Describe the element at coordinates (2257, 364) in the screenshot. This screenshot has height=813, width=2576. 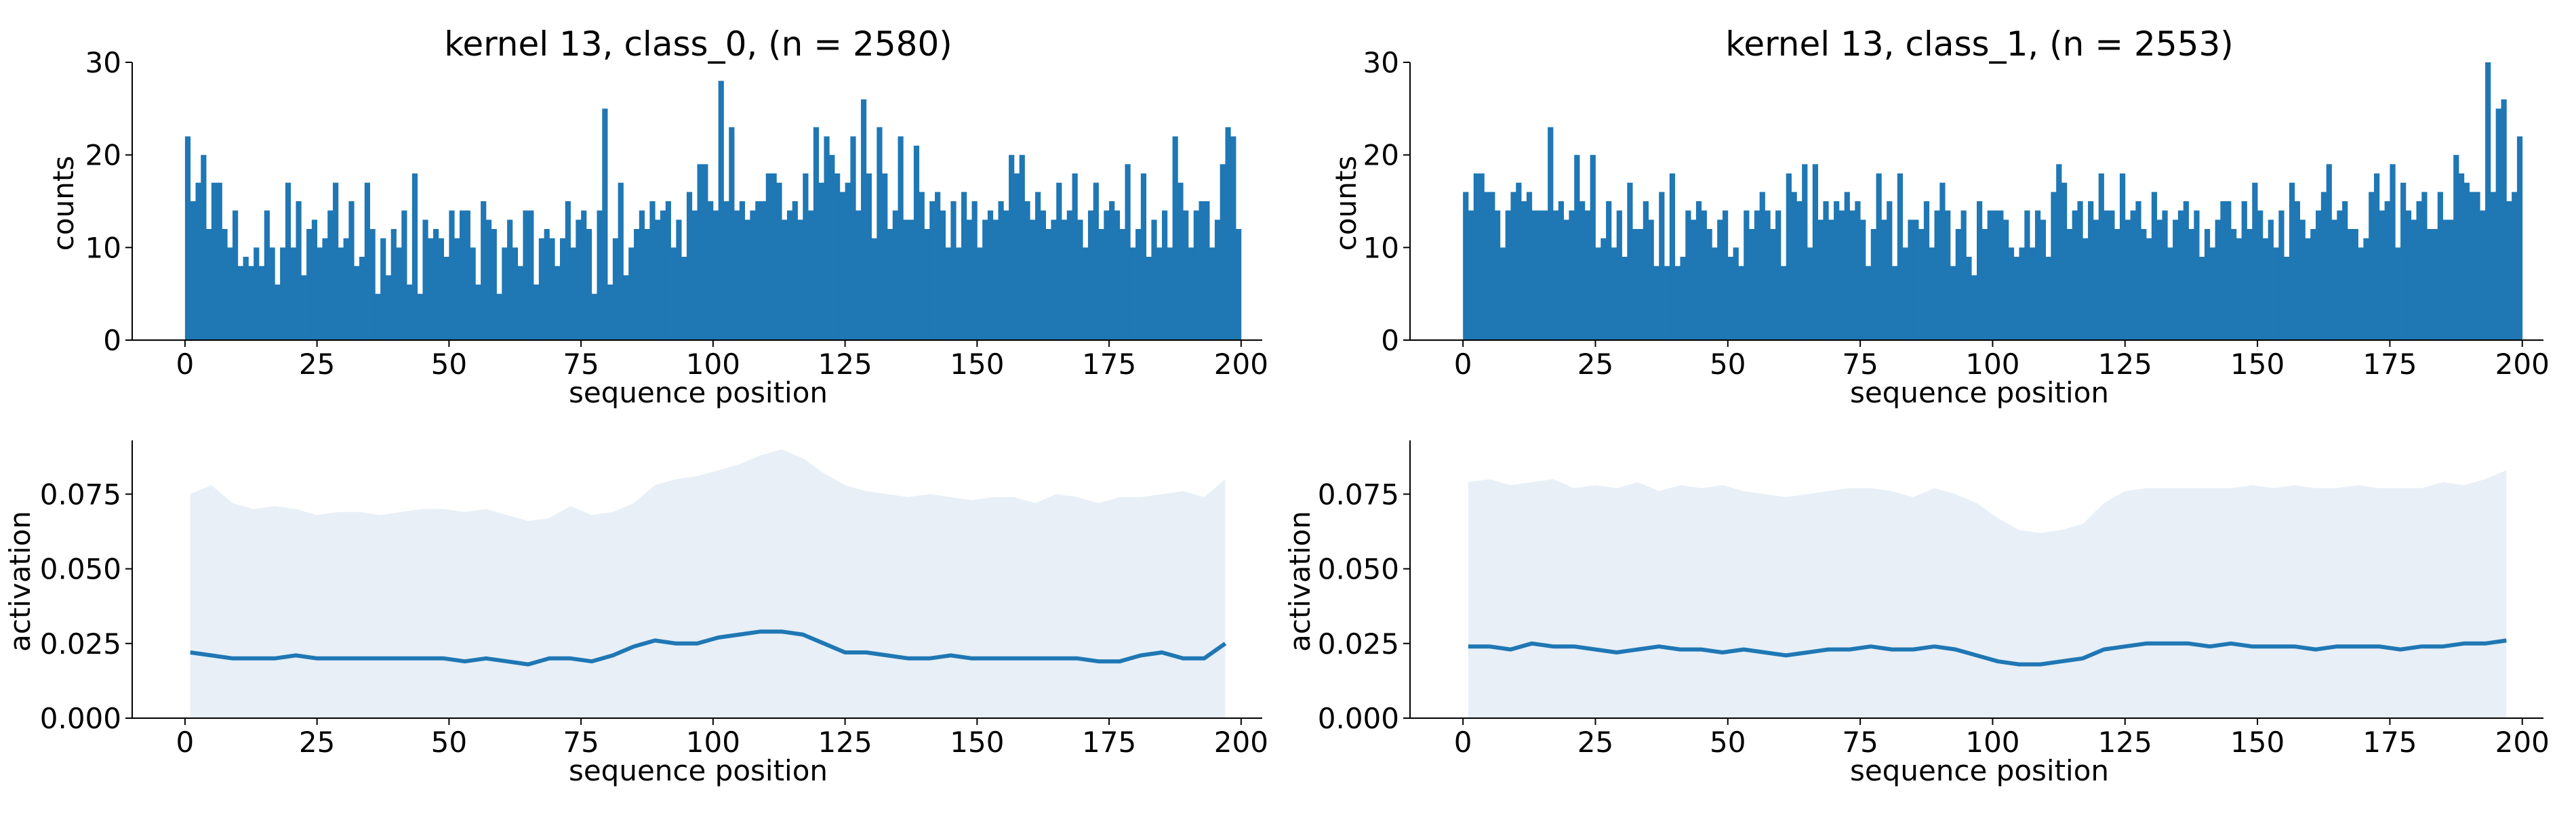
I see `x-tick-label: 150` at that location.